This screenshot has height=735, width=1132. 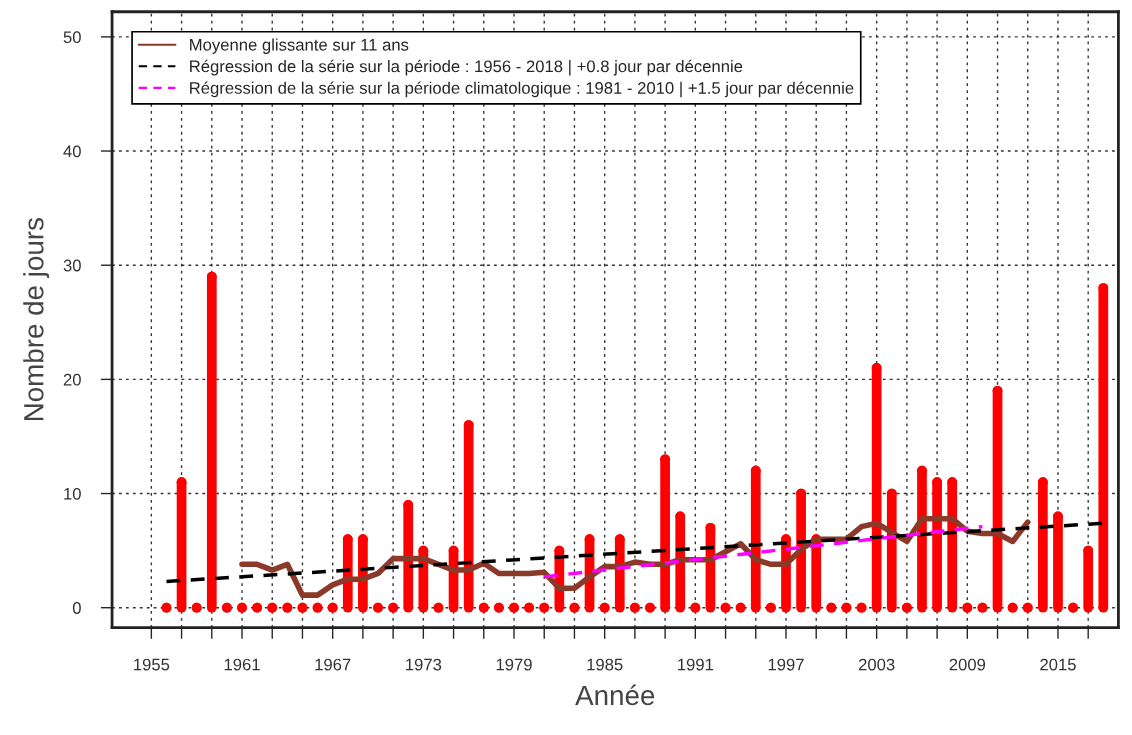 I want to click on y-tick-label: 30, so click(x=72, y=265).